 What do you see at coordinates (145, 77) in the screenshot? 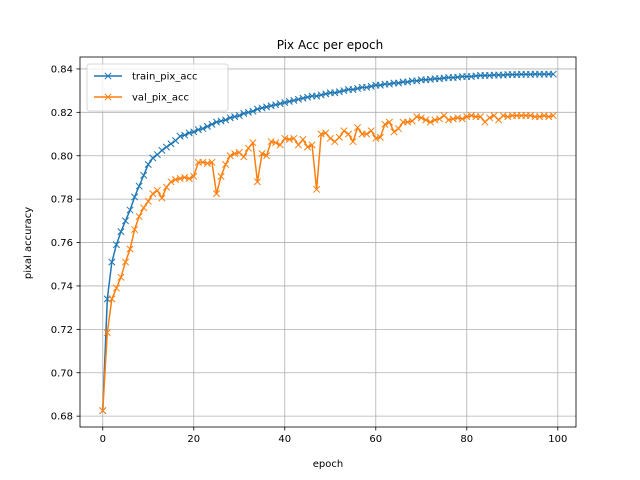
I see `legend-entry-train_pix_acc: train_pix_acc` at bounding box center [145, 77].